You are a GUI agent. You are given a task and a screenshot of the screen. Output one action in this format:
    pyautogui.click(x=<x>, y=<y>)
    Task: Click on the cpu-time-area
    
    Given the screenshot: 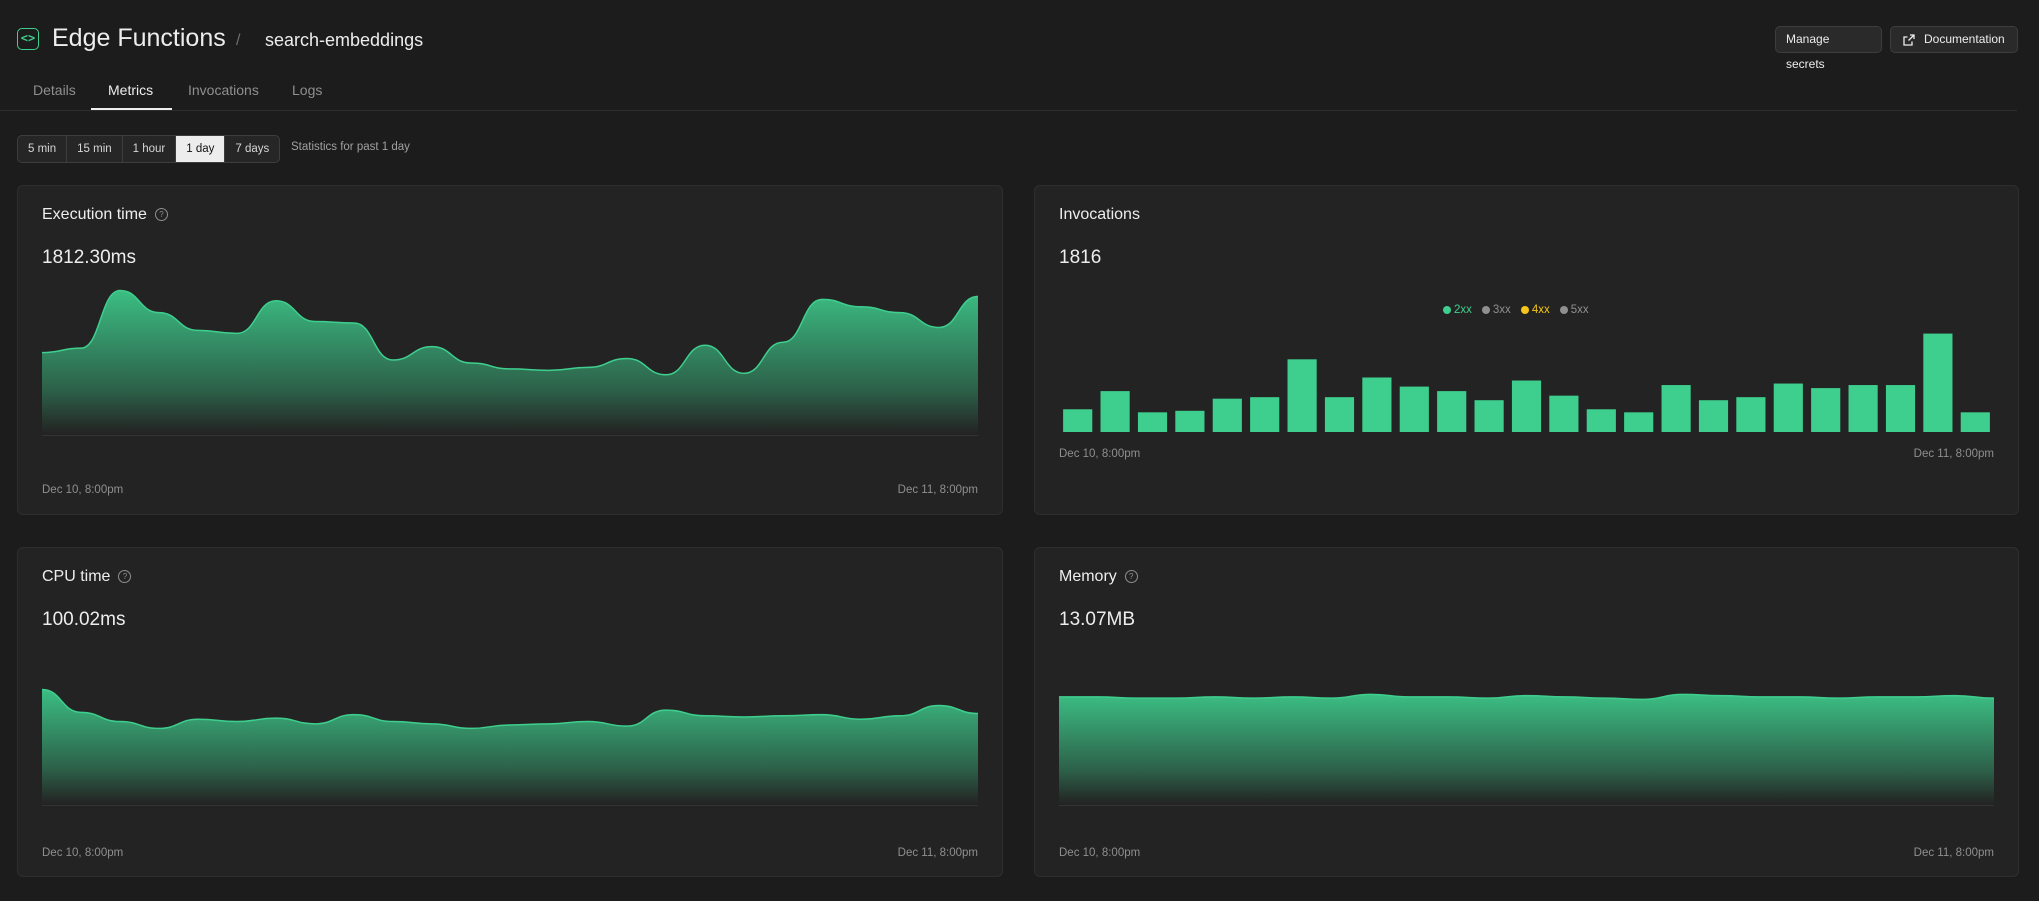 What is the action you would take?
    pyautogui.click(x=510, y=746)
    